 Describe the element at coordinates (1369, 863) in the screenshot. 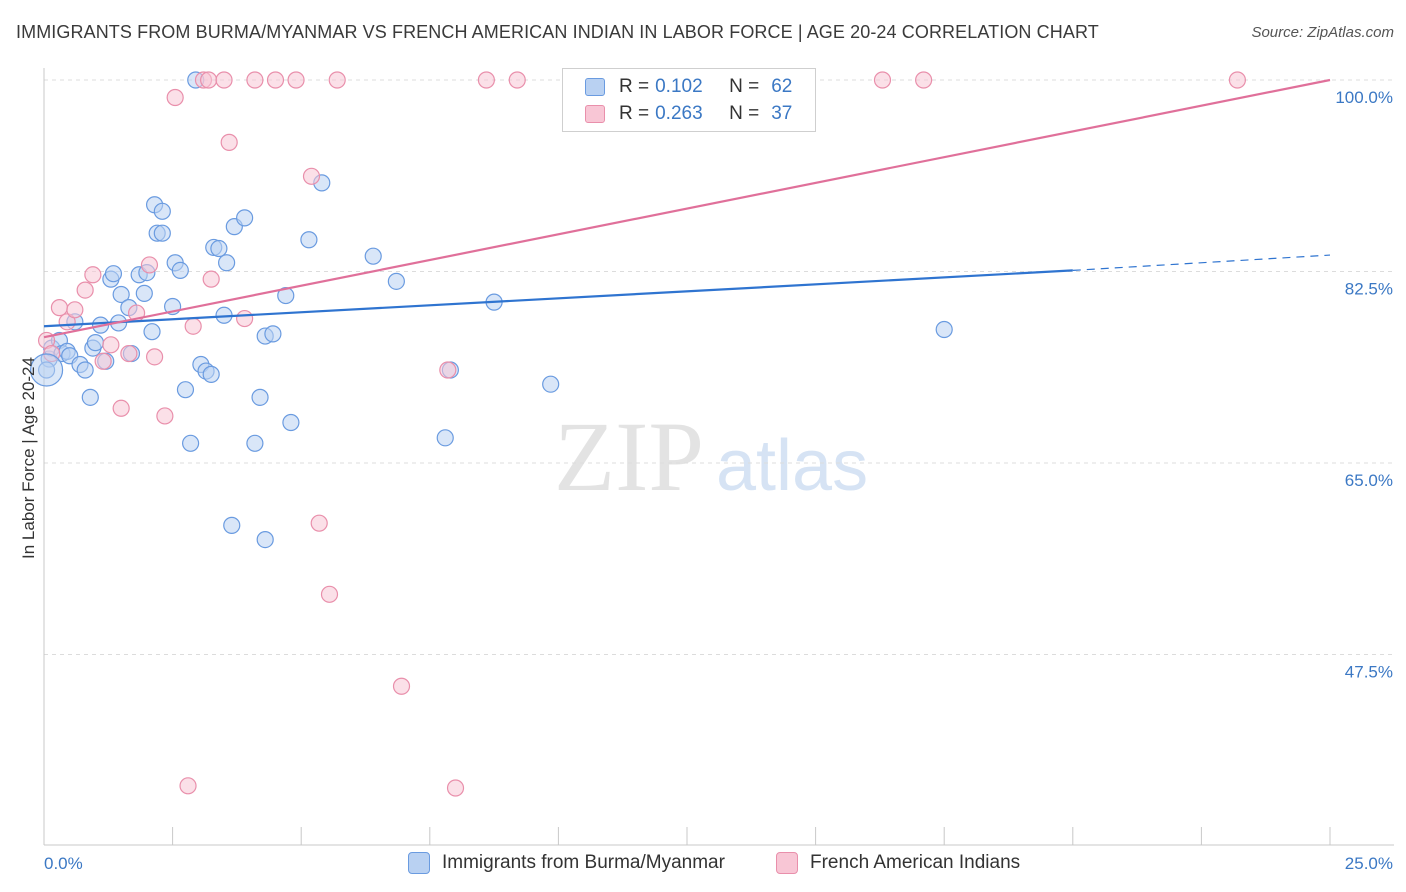

I see `x-tick-label: 25.0%` at that location.